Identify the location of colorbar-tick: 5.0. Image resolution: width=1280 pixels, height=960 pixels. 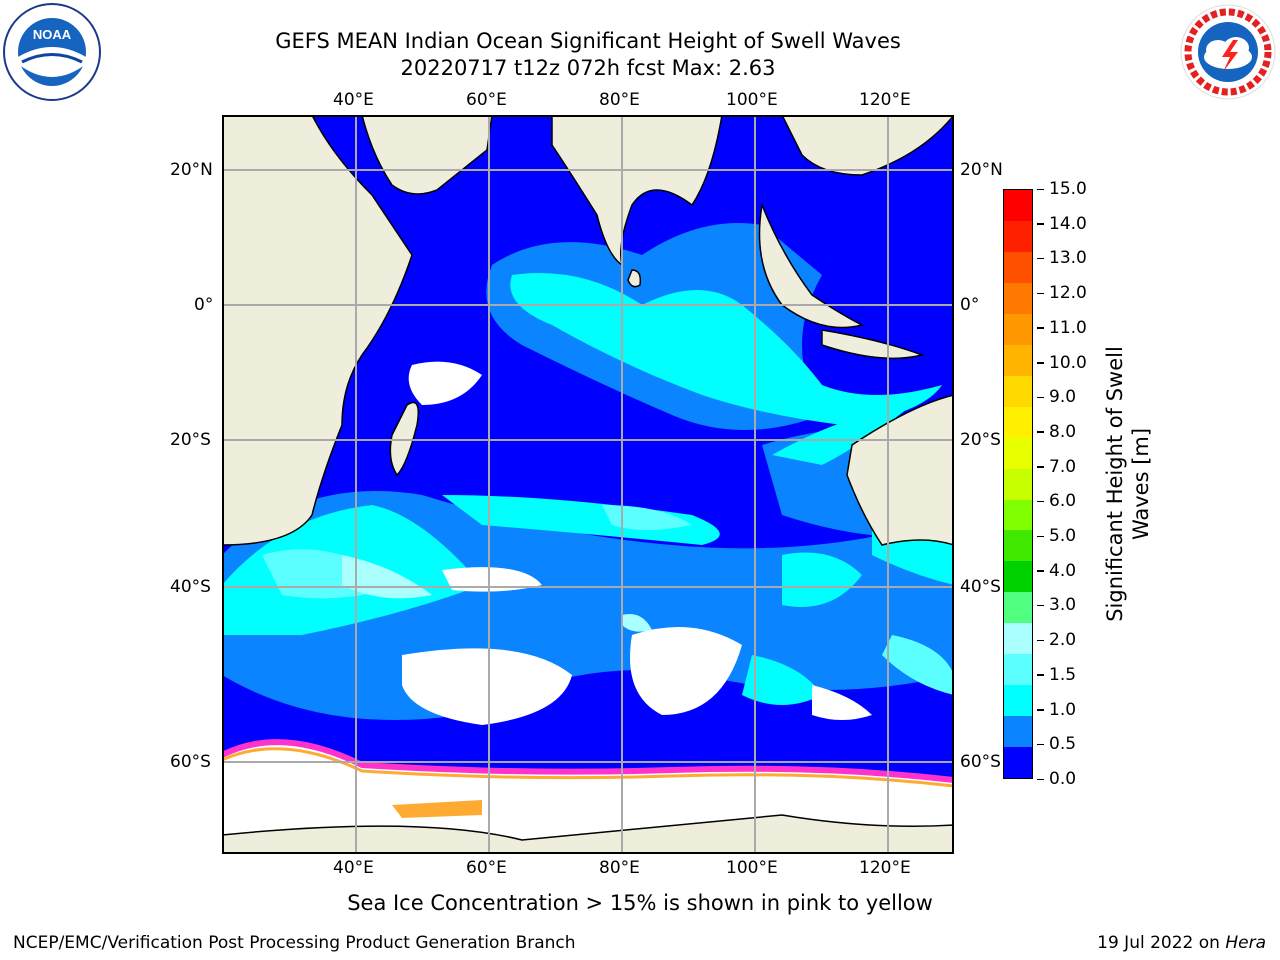
(1063, 536).